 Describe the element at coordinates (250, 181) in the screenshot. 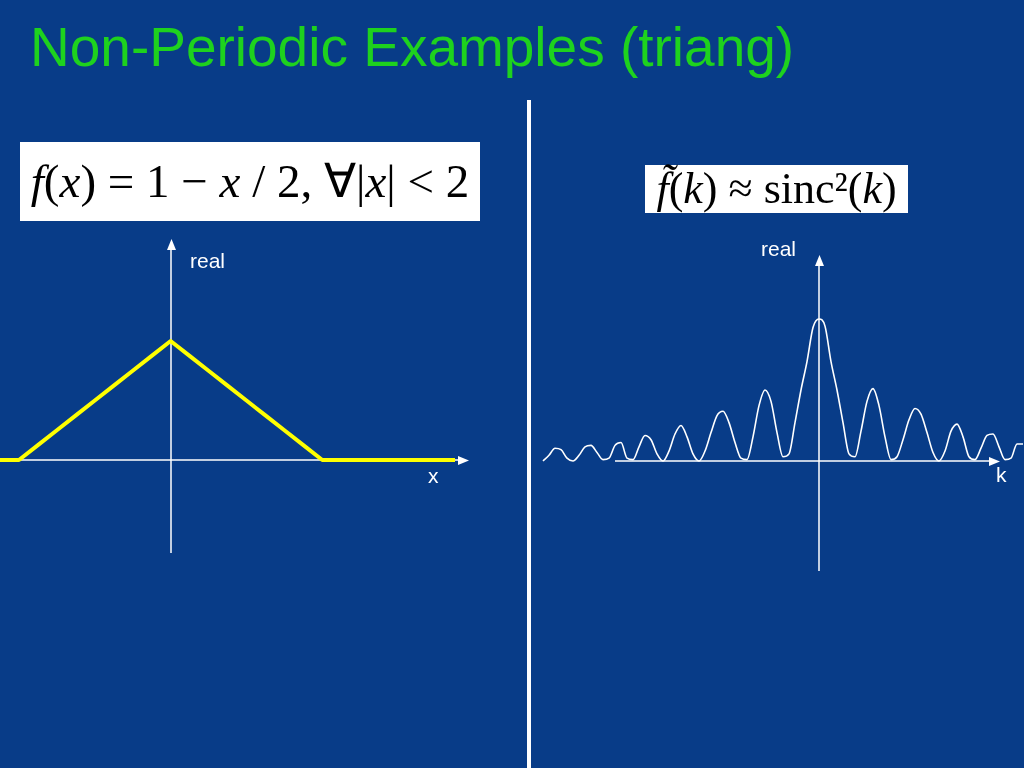

I see `chart-subtitle: f(x) = 1 − x / 2, ∀|x| < 2` at that location.